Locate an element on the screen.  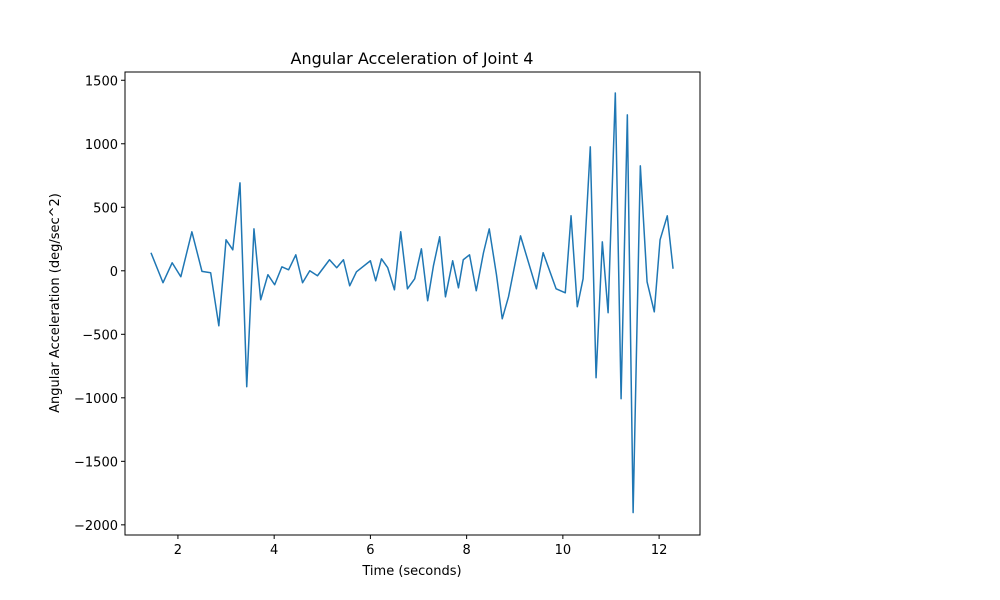
y-axis-label: Angular Acceleration (deg/sec^2) is located at coordinates (55, 303).